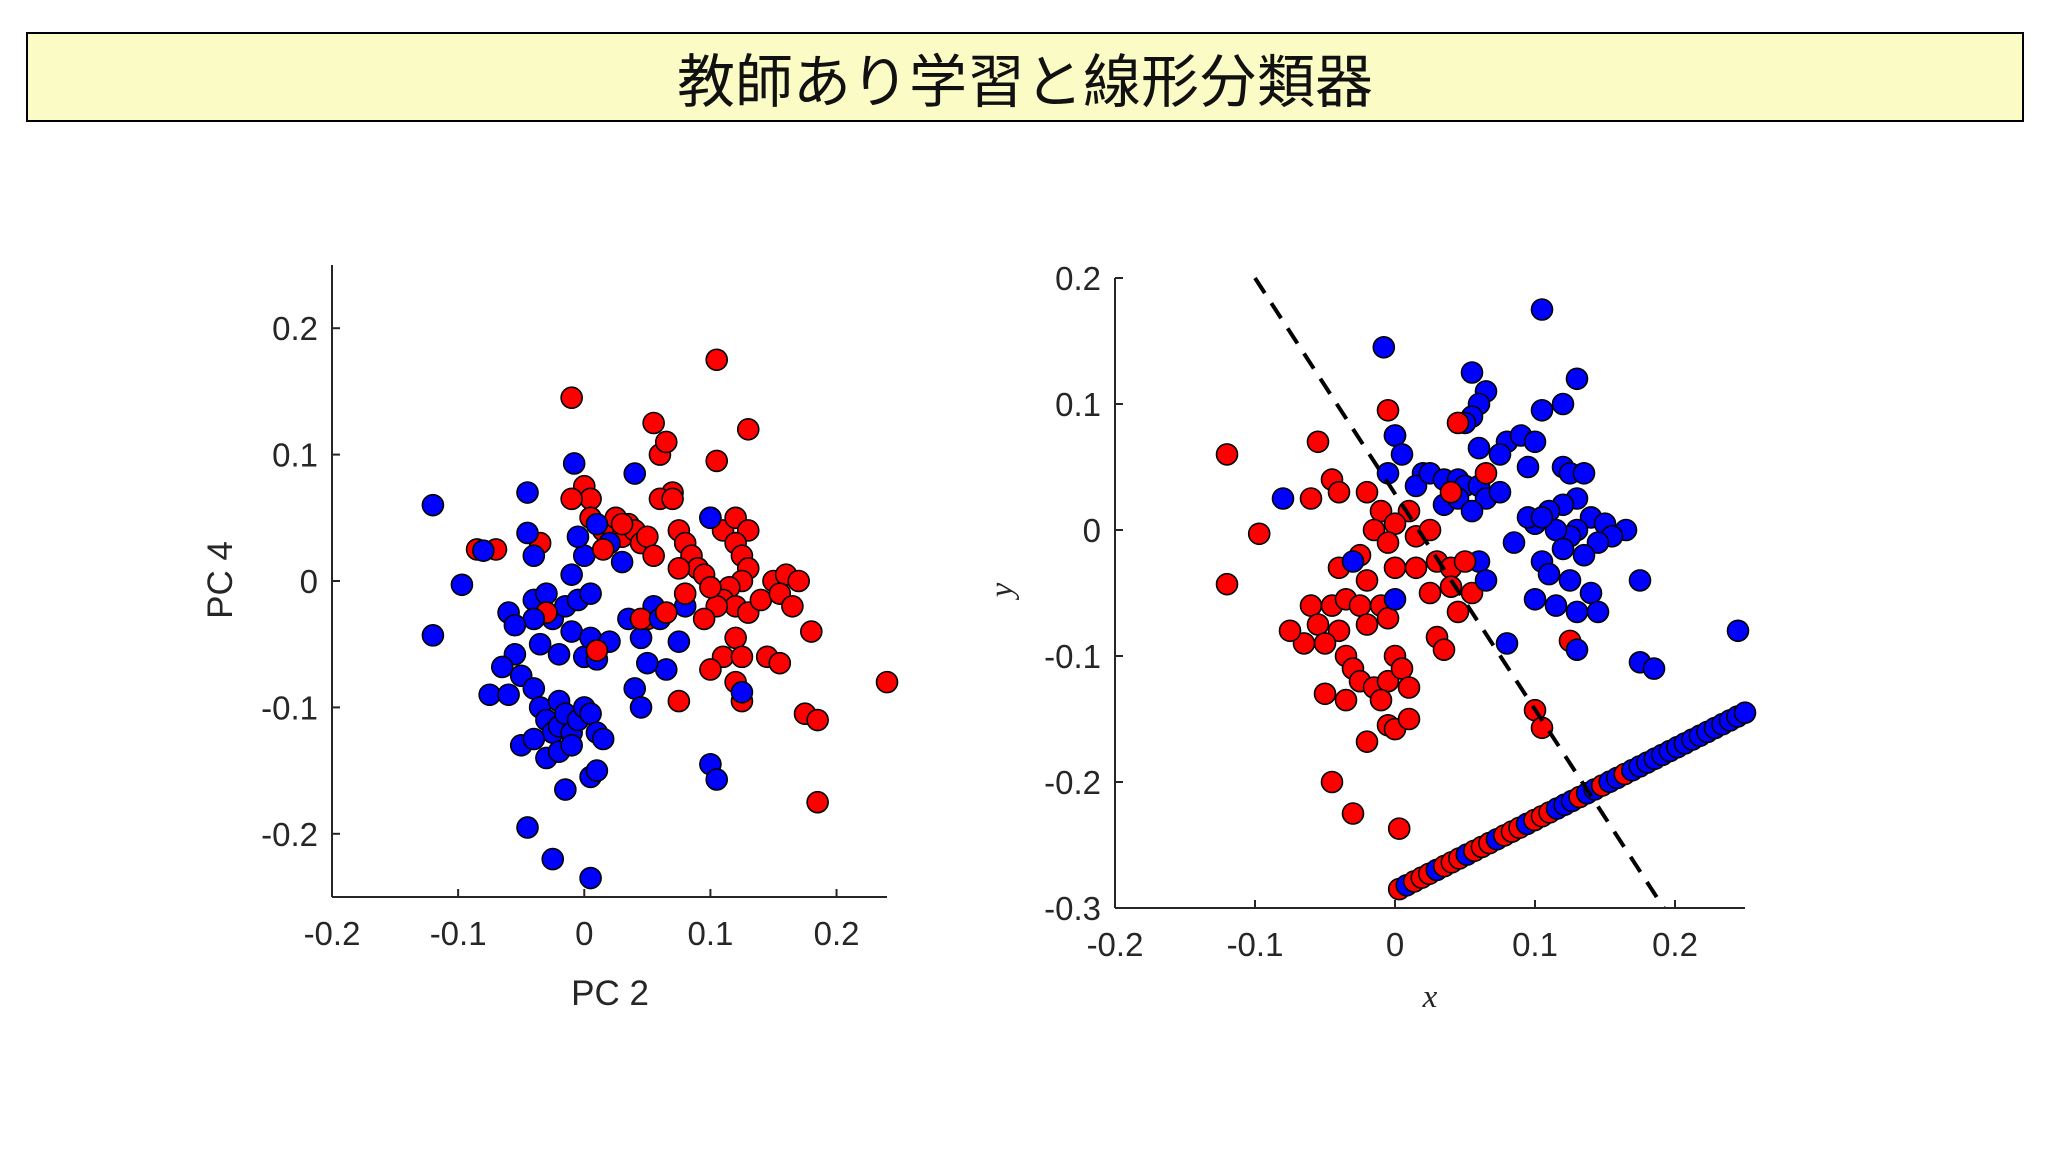 The image size is (2048, 1152). I want to click on y-tick-label: -0.1, so click(289, 707).